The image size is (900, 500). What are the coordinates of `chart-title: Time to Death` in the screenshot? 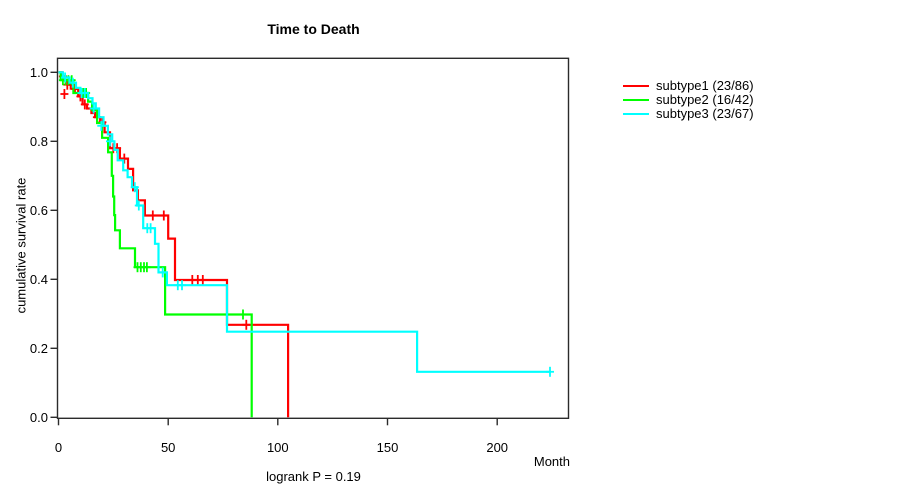 It's located at (313, 29).